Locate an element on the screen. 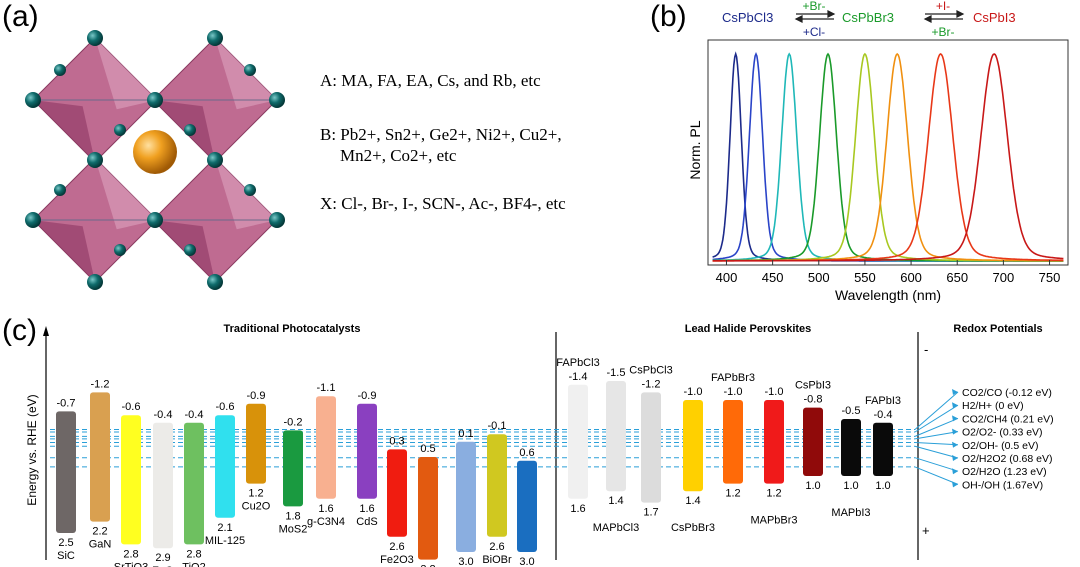 The width and height of the screenshot is (1080, 567). material-name-label: CdS is located at coordinates (366, 522).